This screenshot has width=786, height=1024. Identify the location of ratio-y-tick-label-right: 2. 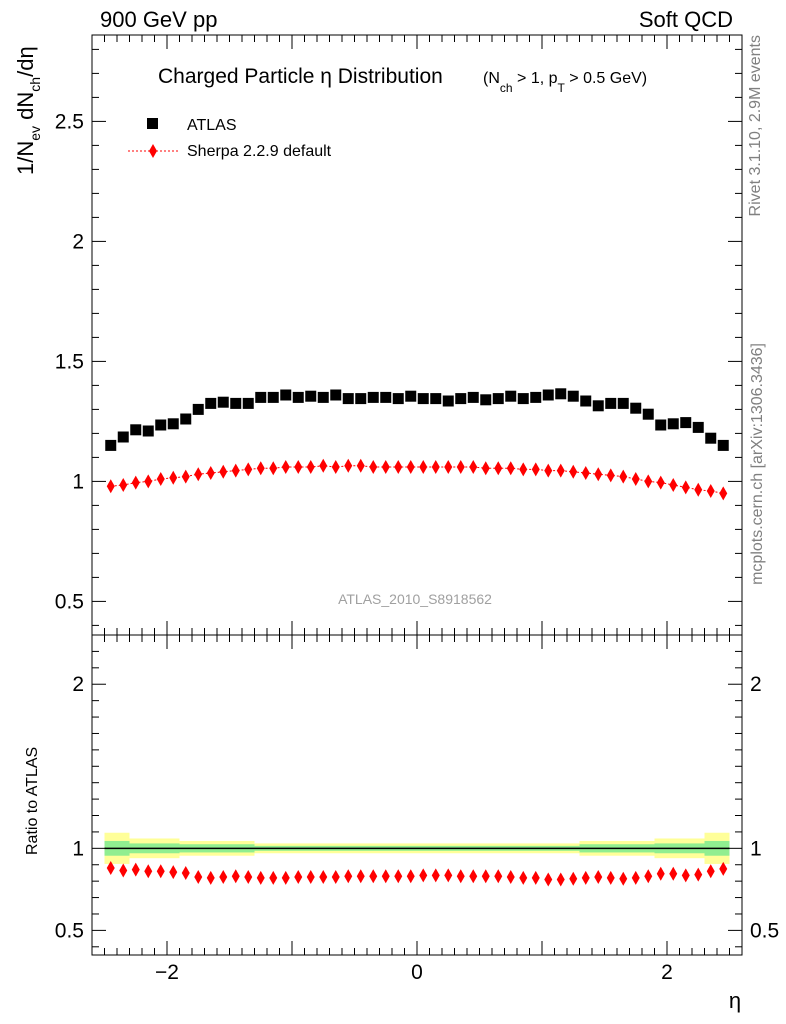
(756, 684).